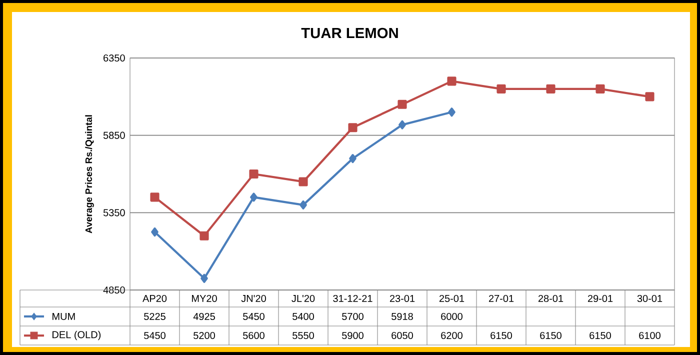  Describe the element at coordinates (451, 298) in the screenshot. I see `x-tick-label: 25-01` at that location.